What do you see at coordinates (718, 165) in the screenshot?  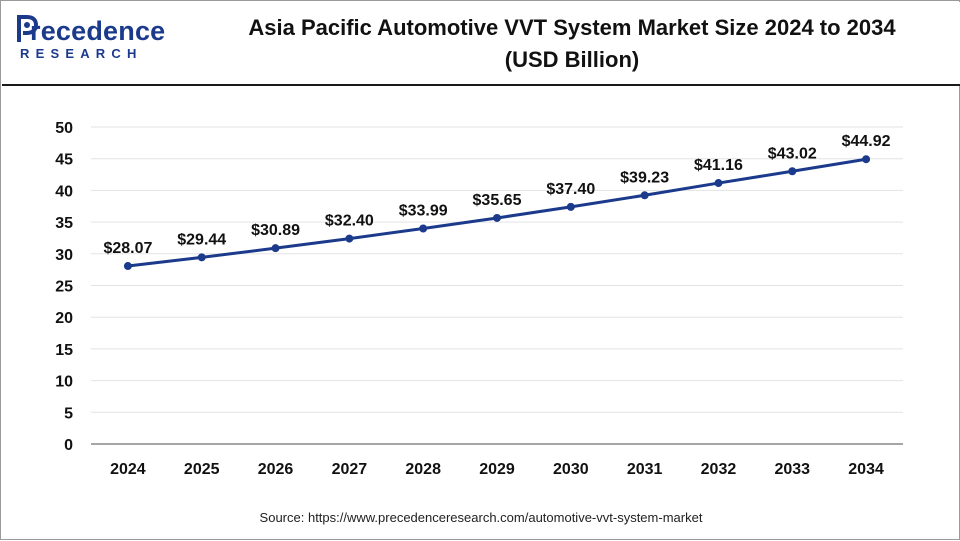 I see `data-label: $41.16` at bounding box center [718, 165].